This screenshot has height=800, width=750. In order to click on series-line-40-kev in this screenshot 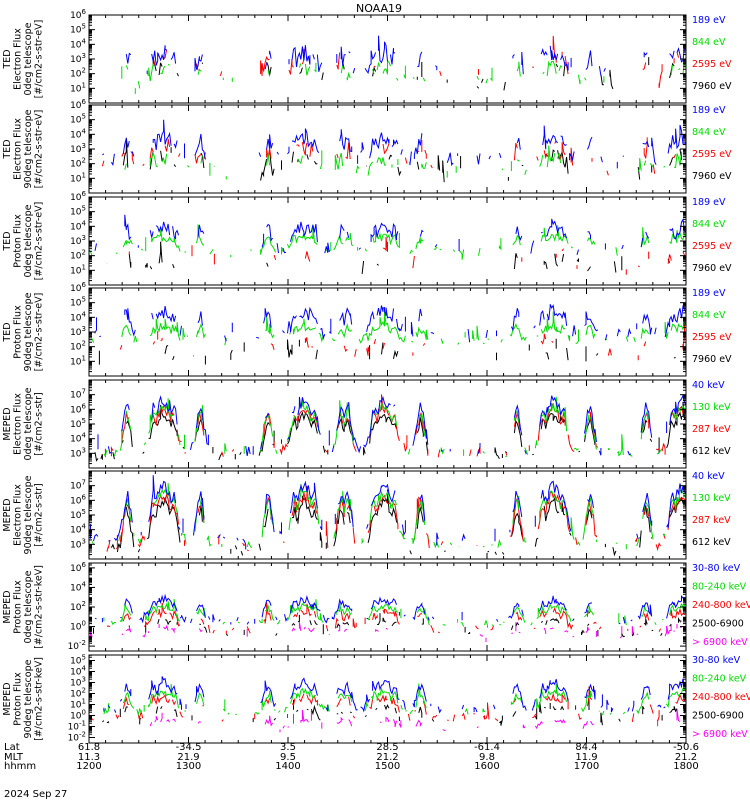, I will do `click(387, 424)`.